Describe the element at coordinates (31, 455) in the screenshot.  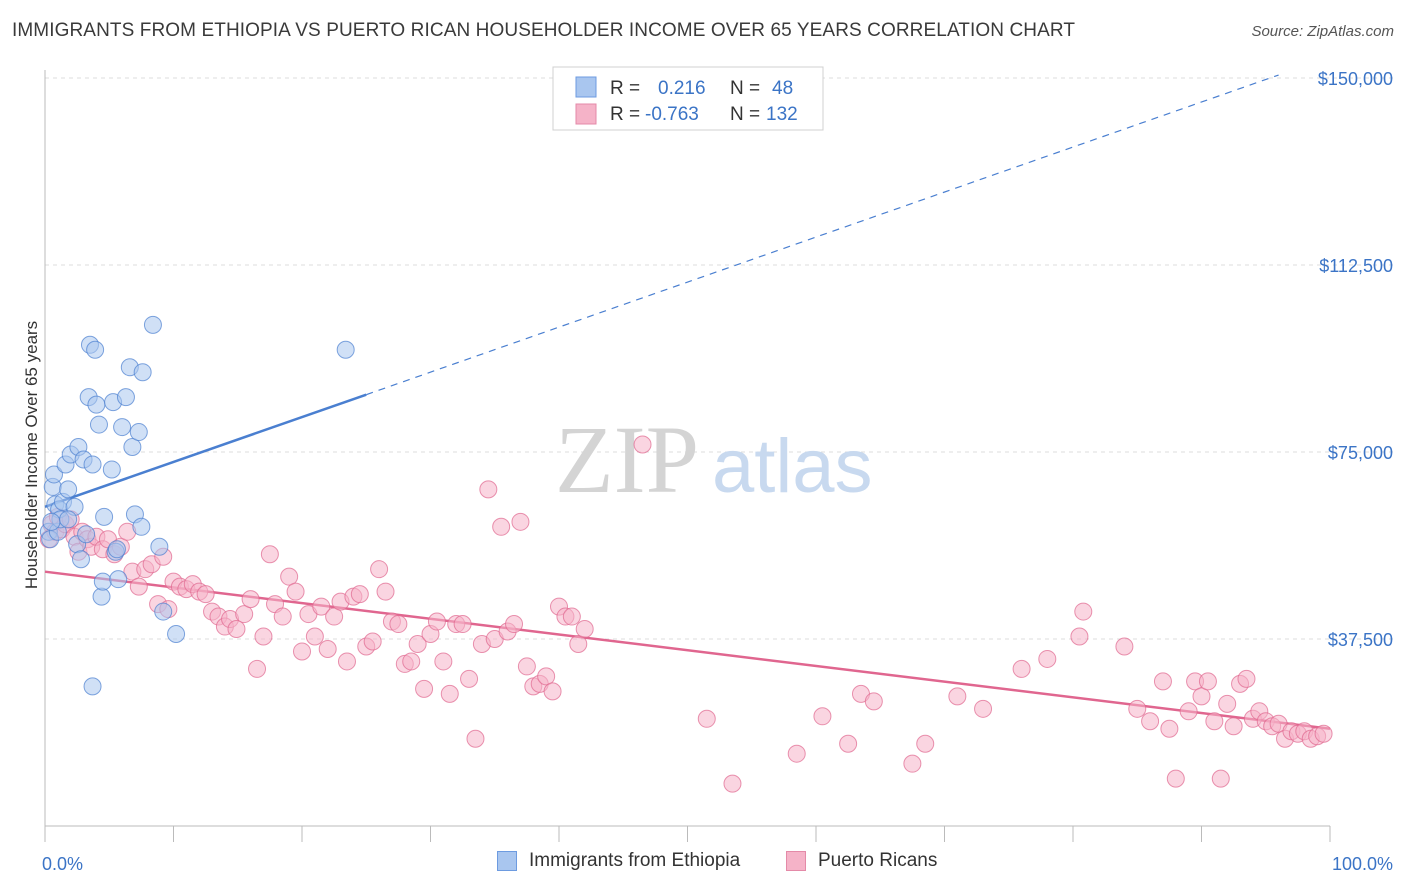
I see `y-axis-label: Householder Income Over 65 years` at that location.